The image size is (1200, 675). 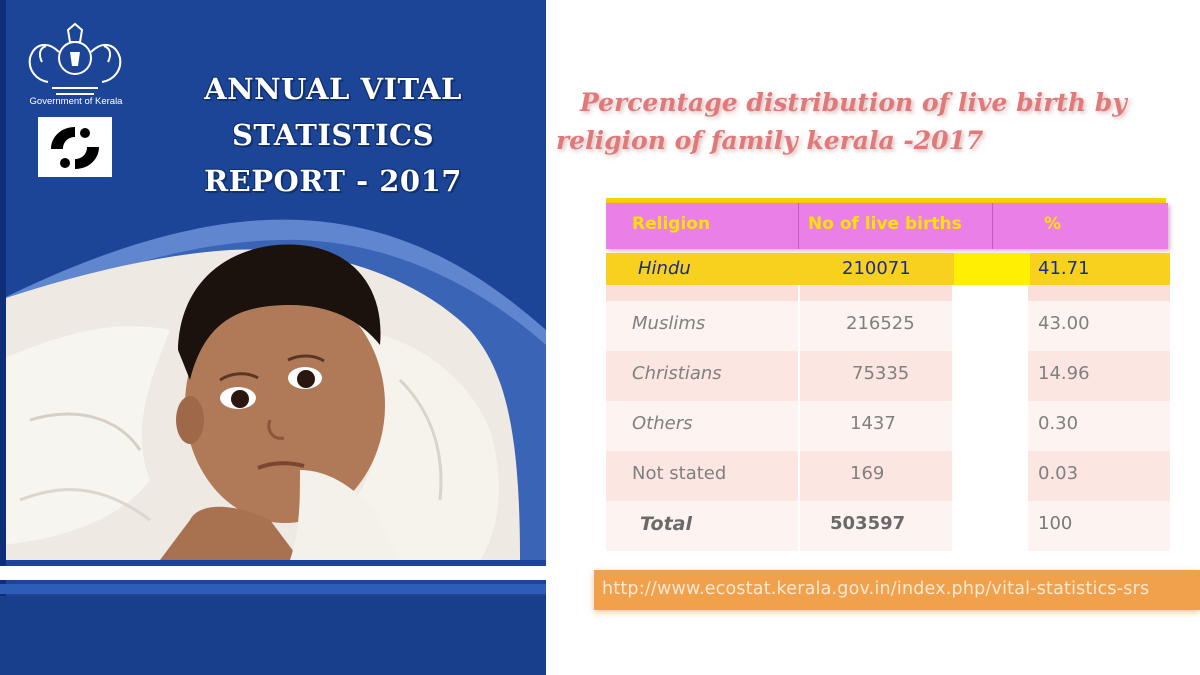 I want to click on cell-percent: 14.96, so click(x=1064, y=373).